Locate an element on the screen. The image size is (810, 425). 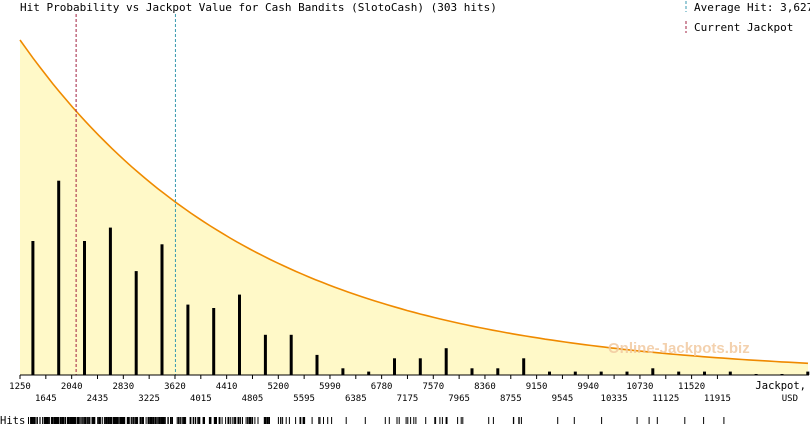
x-tick-label: 4805 is located at coordinates (253, 399).